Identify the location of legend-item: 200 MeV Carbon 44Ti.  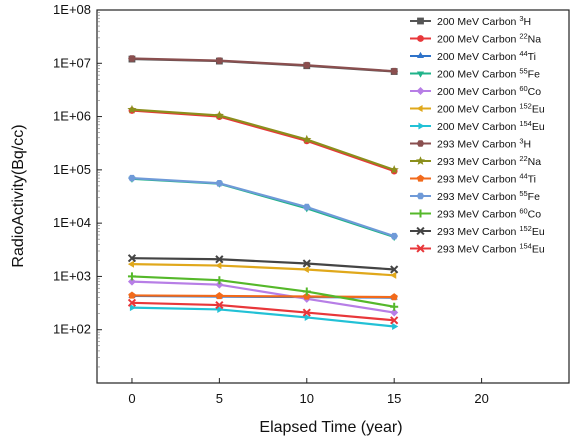
(473, 56).